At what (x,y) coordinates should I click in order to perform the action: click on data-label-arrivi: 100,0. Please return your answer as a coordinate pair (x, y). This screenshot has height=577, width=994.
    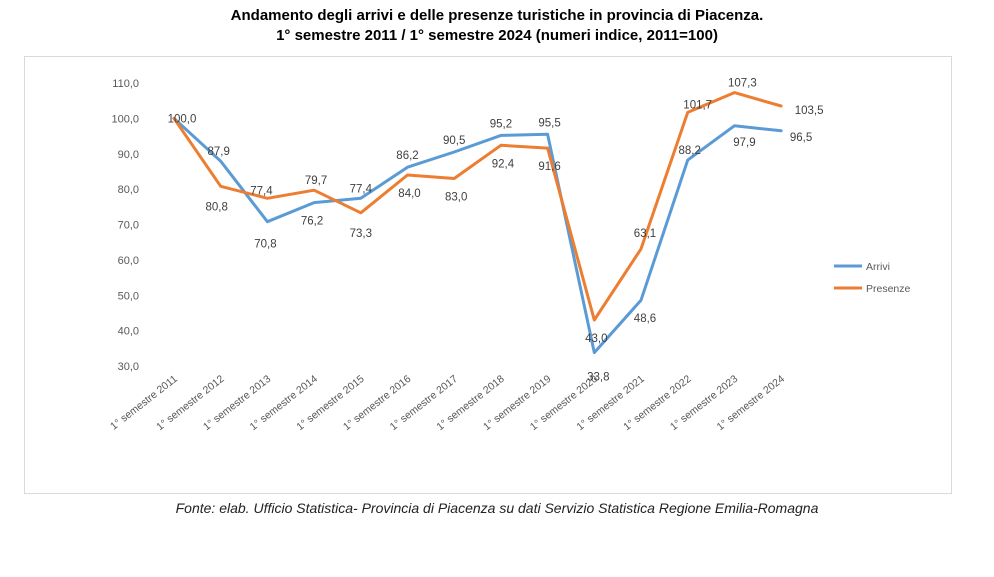
    Looking at the image, I should click on (182, 119).